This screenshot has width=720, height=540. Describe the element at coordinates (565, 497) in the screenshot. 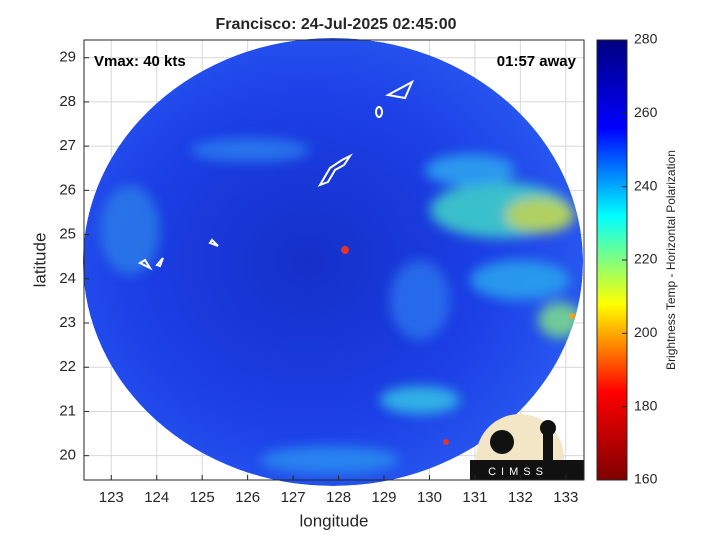

I see `x-tick-label: 133` at that location.